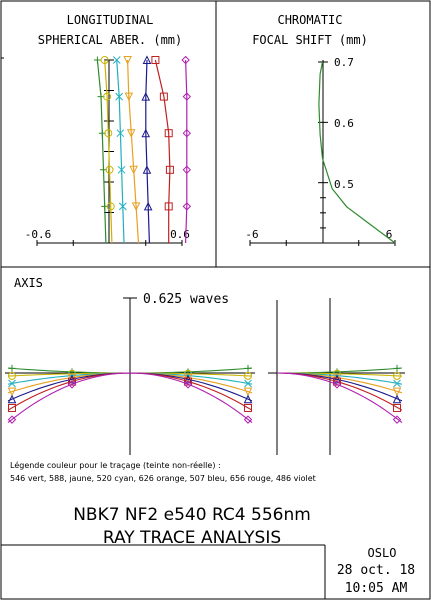 The image size is (431, 600). I want to click on lsa-series, so click(142, 149).